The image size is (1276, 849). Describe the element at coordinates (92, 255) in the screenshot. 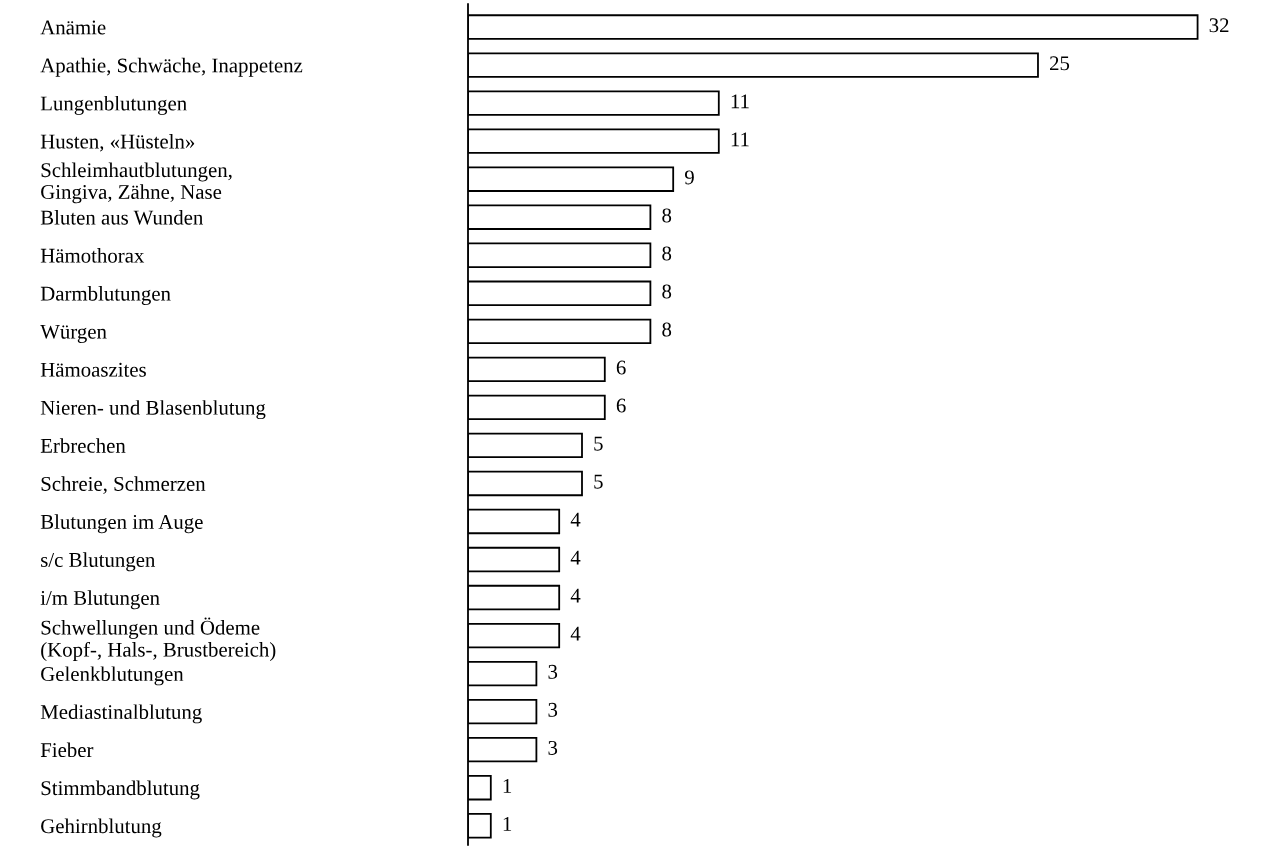

I see `y-tick-label: Hämothorax` at that location.